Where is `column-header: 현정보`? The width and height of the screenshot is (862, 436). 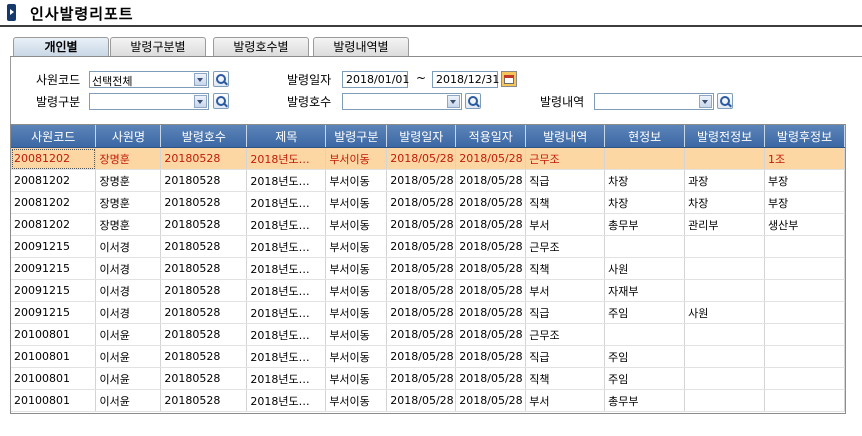 column-header: 현정보 is located at coordinates (645, 136).